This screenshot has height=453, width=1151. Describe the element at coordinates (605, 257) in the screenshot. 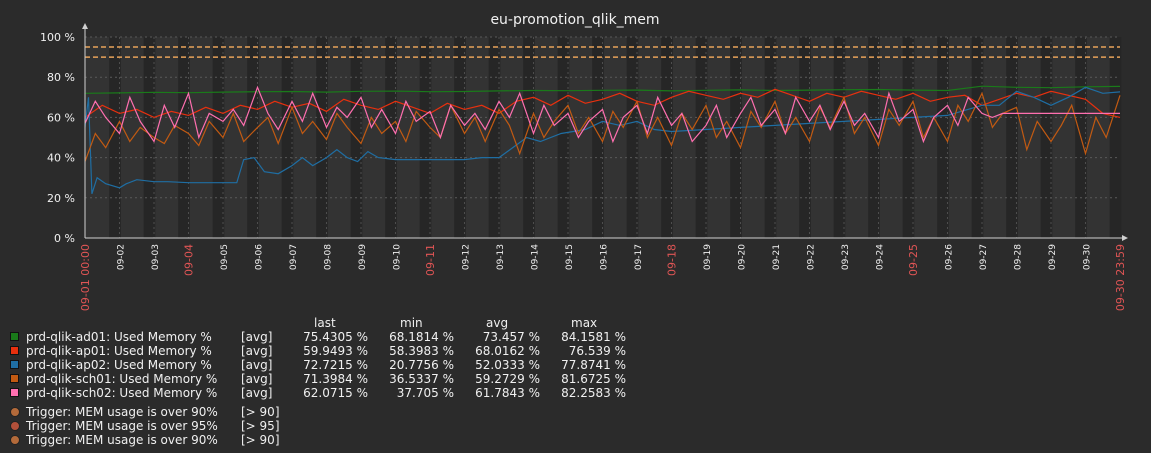

I see `x-tick-label: 09-16` at that location.